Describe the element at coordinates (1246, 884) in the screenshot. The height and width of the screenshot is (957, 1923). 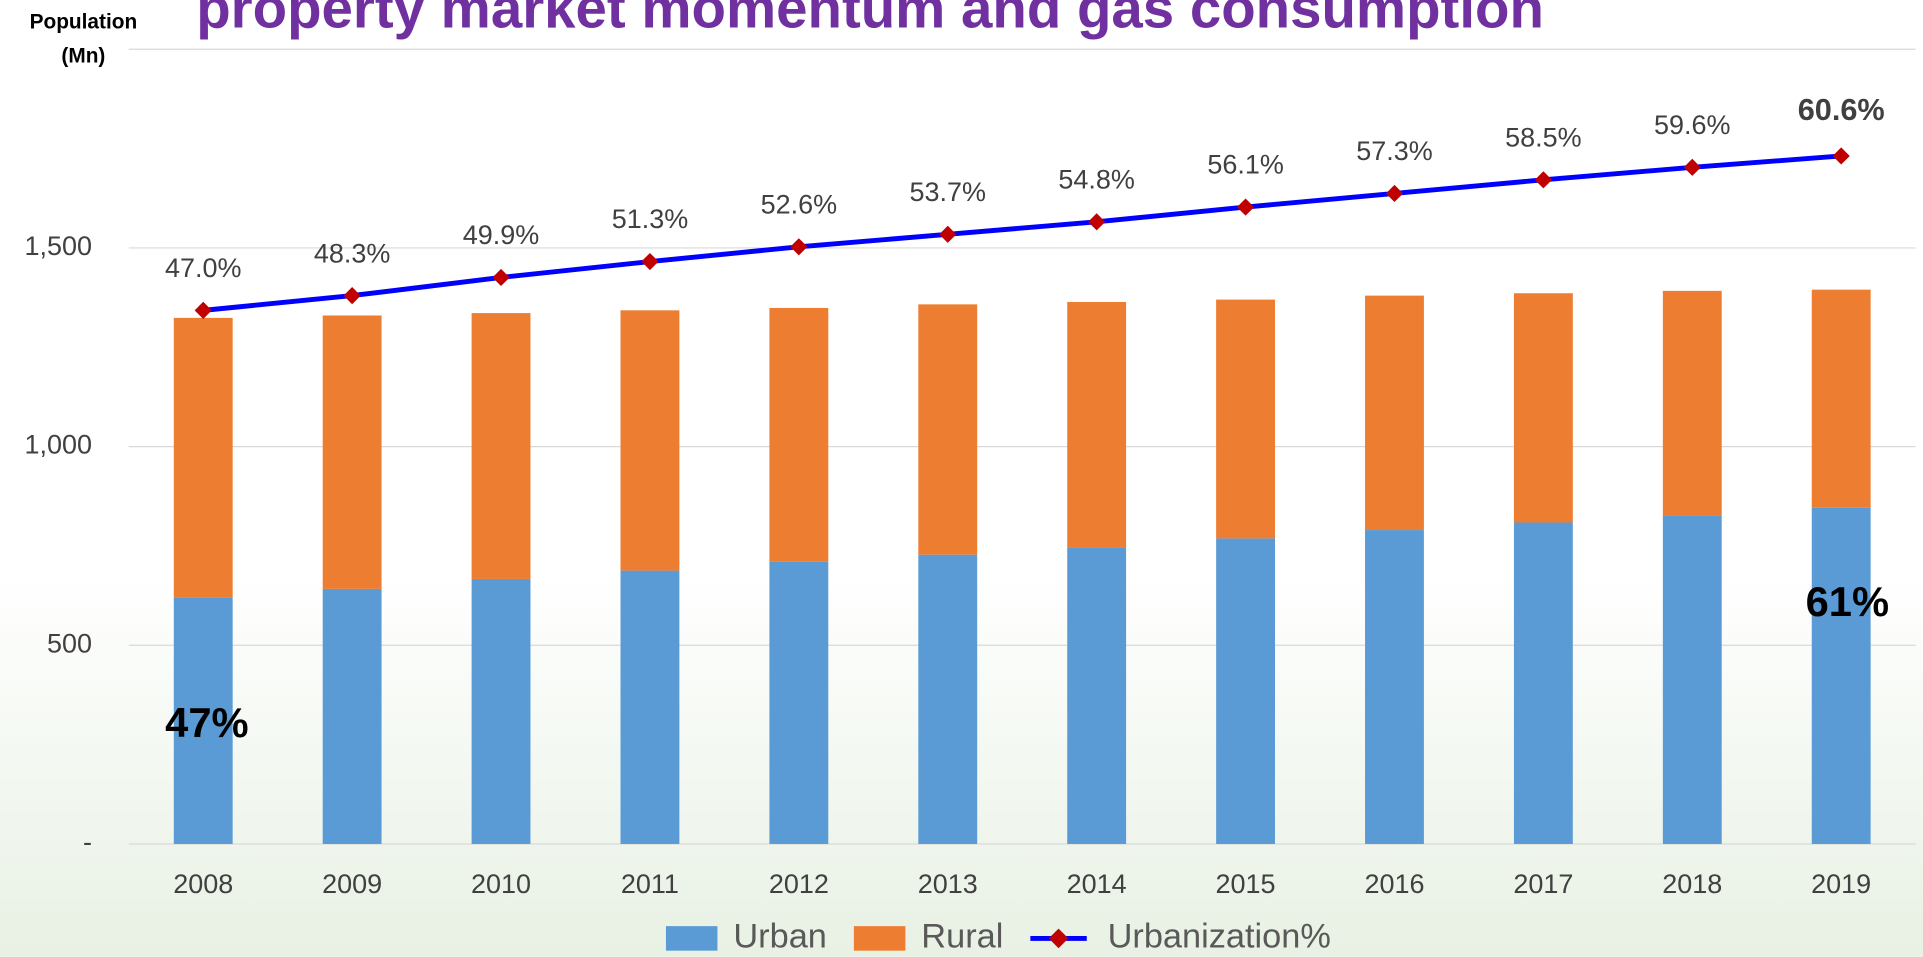
I see `x-tick-label: 2015` at that location.